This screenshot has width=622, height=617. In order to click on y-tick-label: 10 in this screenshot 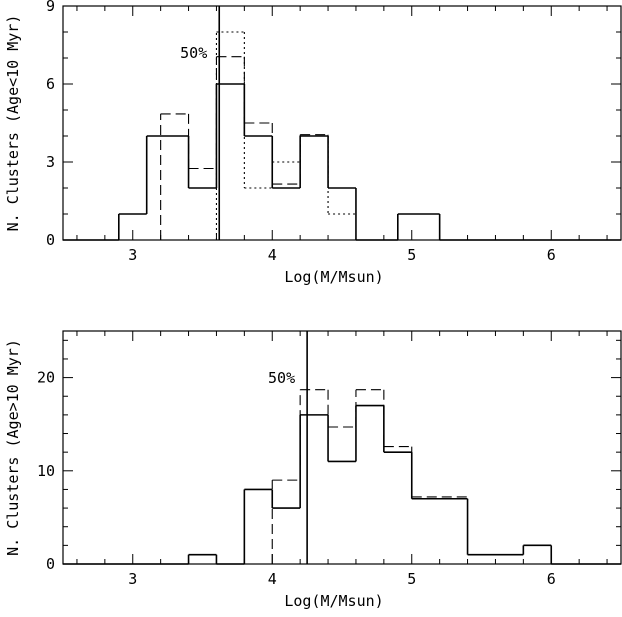, I will do `click(46, 471)`.